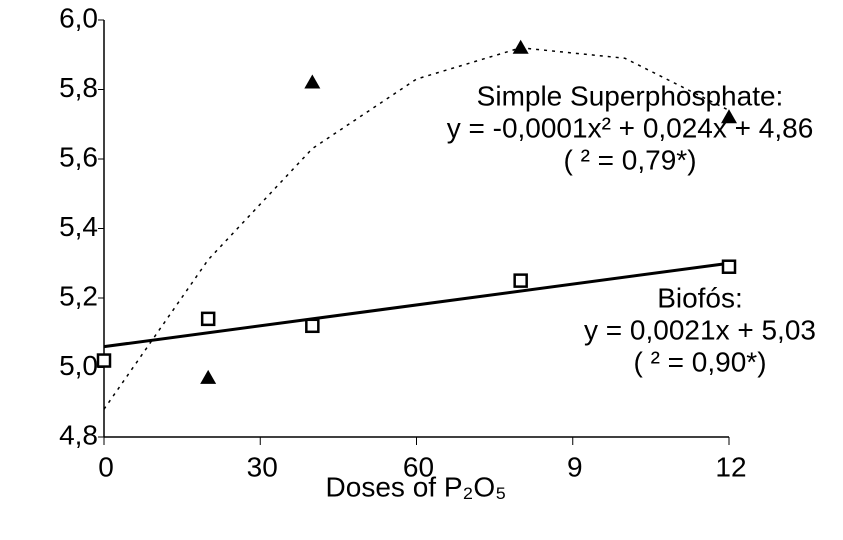 The height and width of the screenshot is (540, 843). Describe the element at coordinates (78, 365) in the screenshot. I see `y-tick-label: 5,0` at that location.